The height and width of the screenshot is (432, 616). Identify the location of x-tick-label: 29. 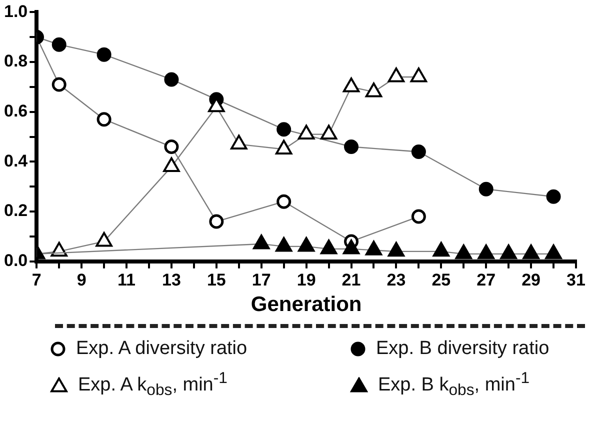
(531, 280).